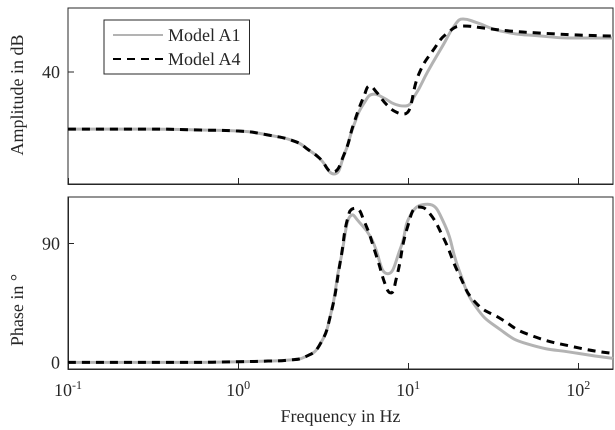 The width and height of the screenshot is (615, 430). I want to click on y-axis-title: Phase in °, so click(17, 310).